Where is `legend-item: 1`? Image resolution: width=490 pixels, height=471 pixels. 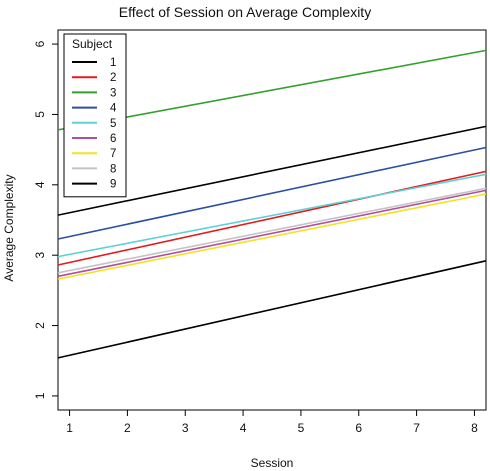
legend-item: 1 is located at coordinates (94, 63).